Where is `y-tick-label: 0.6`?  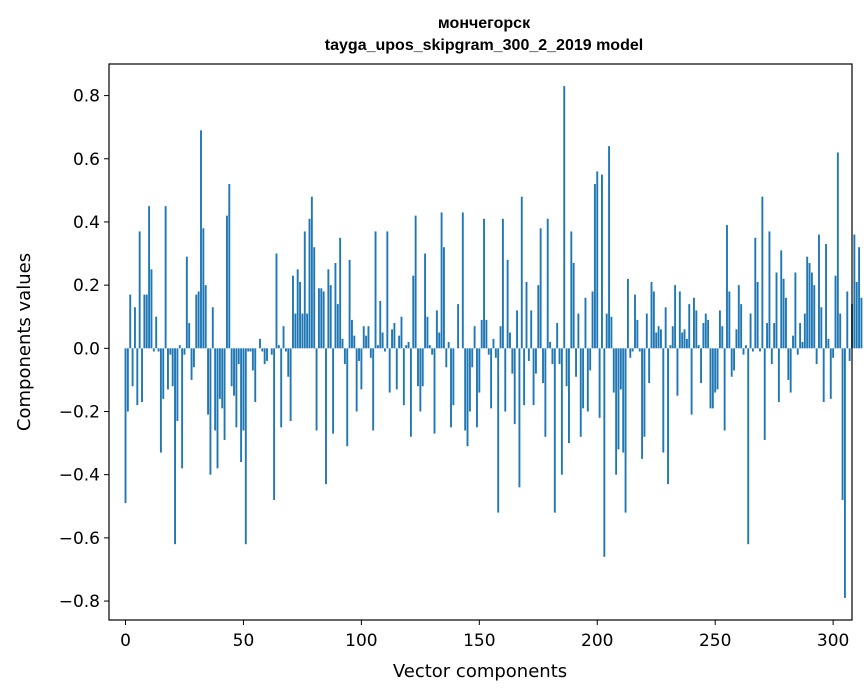
y-tick-label: 0.6 is located at coordinates (86, 160).